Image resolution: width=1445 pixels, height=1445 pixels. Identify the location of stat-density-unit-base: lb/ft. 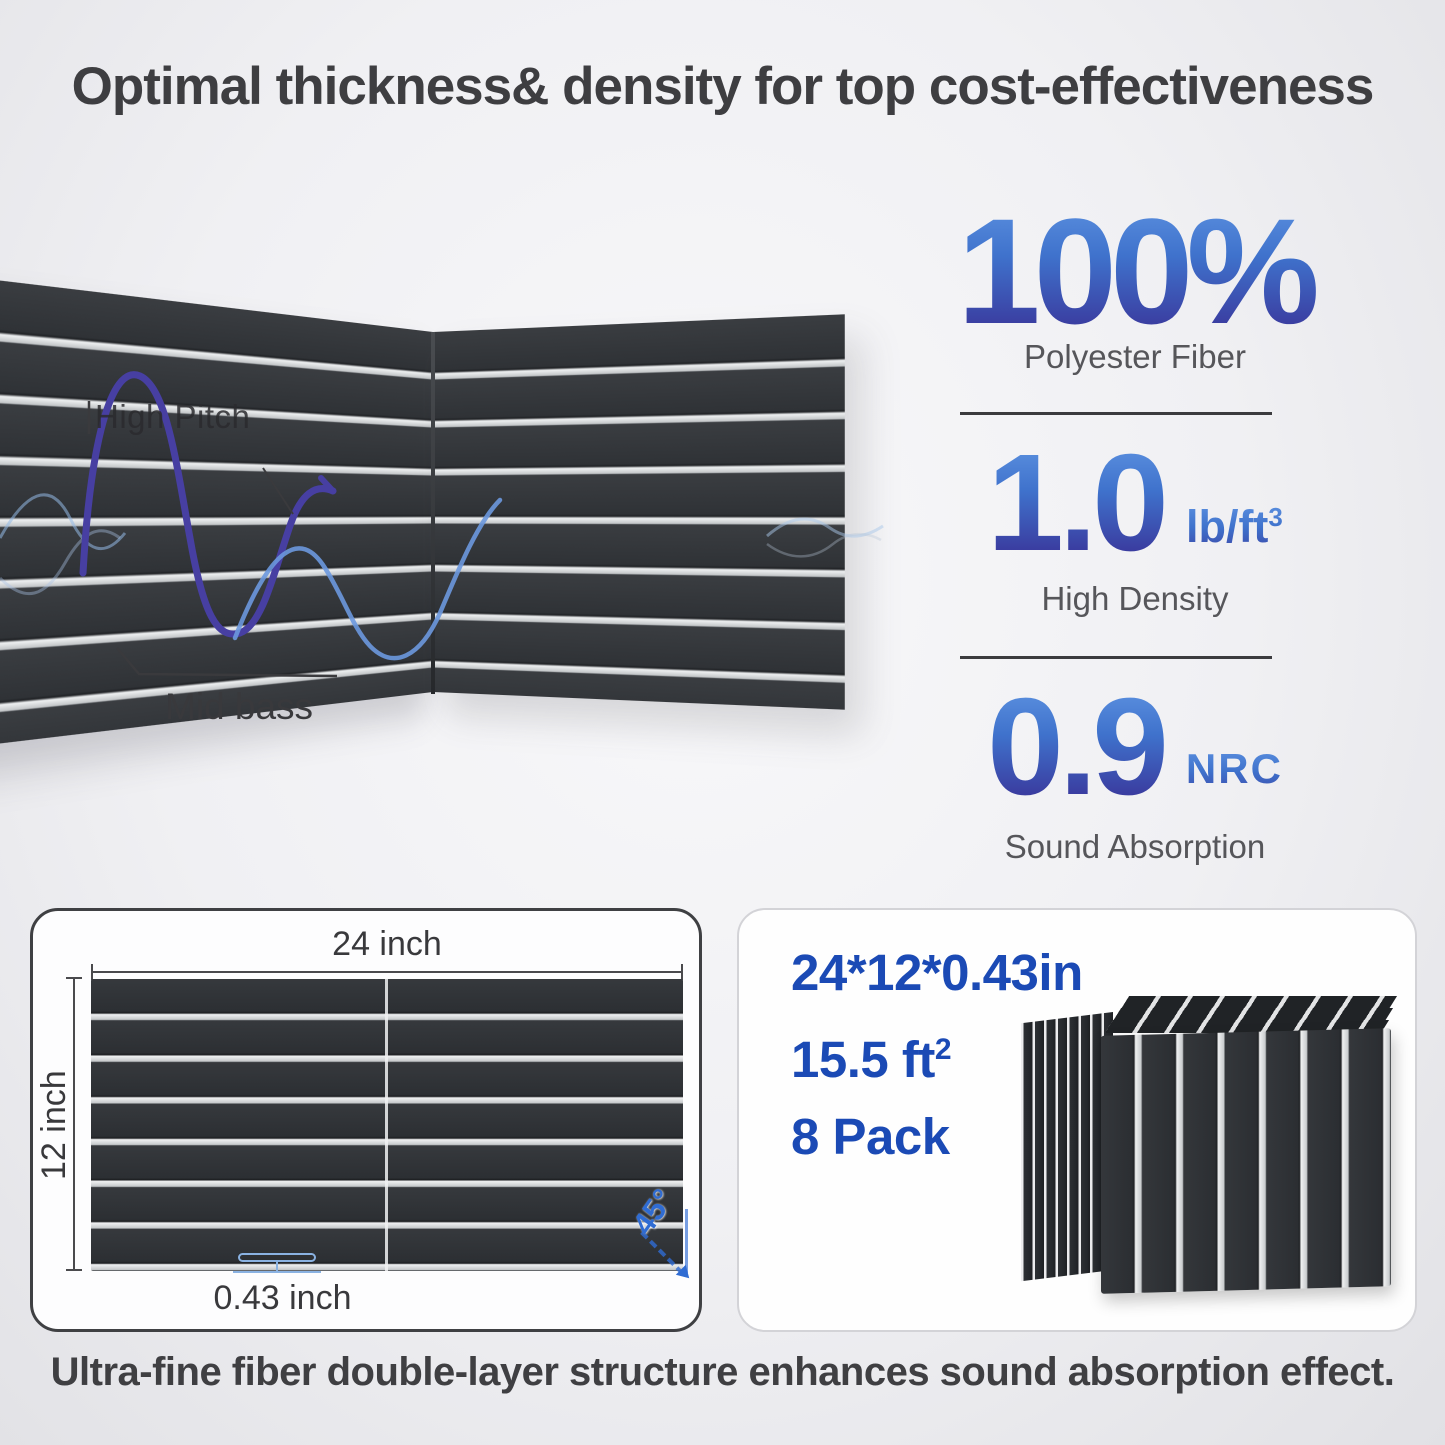
(1227, 526).